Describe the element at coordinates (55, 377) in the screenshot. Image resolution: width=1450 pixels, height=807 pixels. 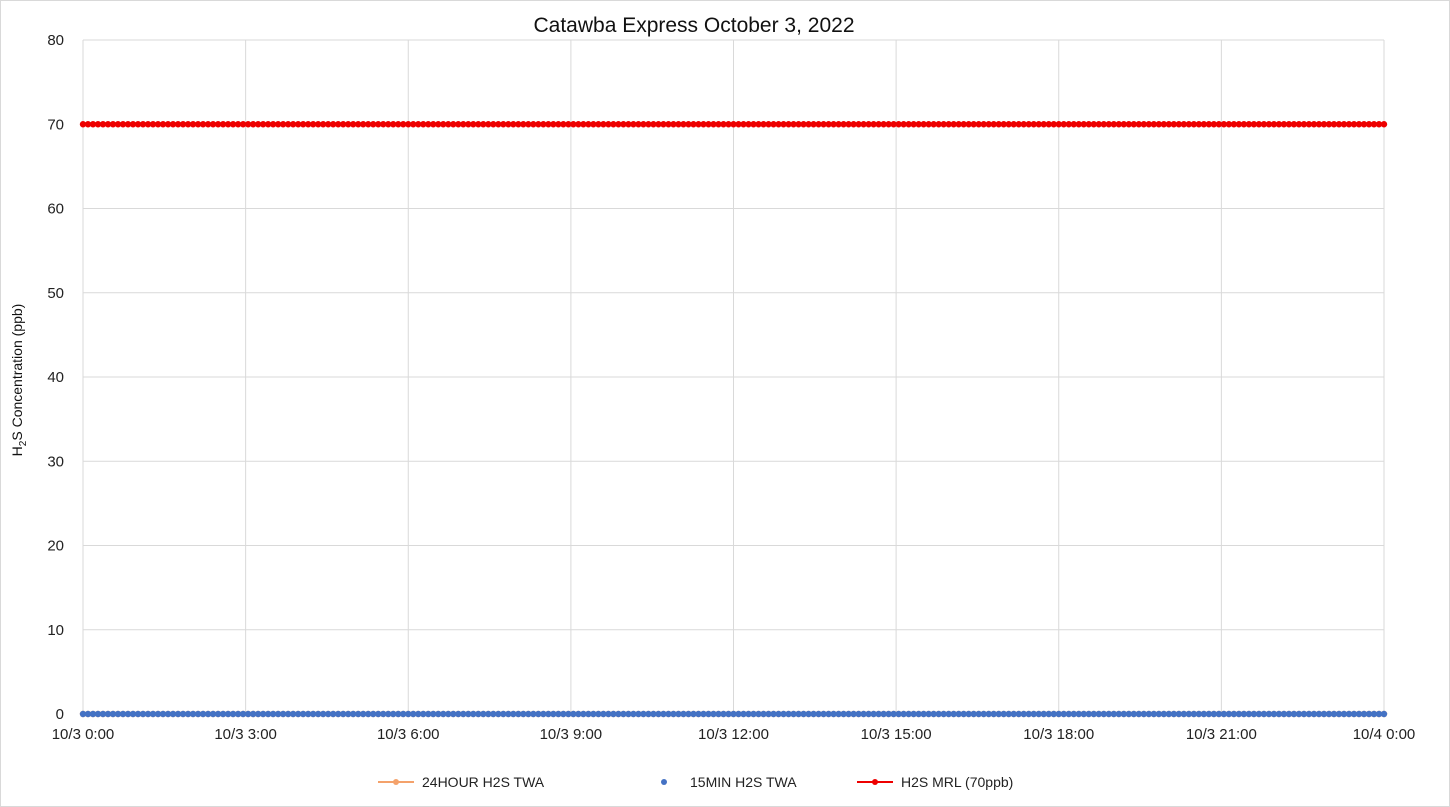
I see `y-axis-ticks: 0 10 20 30 40 50 60 70 80` at that location.